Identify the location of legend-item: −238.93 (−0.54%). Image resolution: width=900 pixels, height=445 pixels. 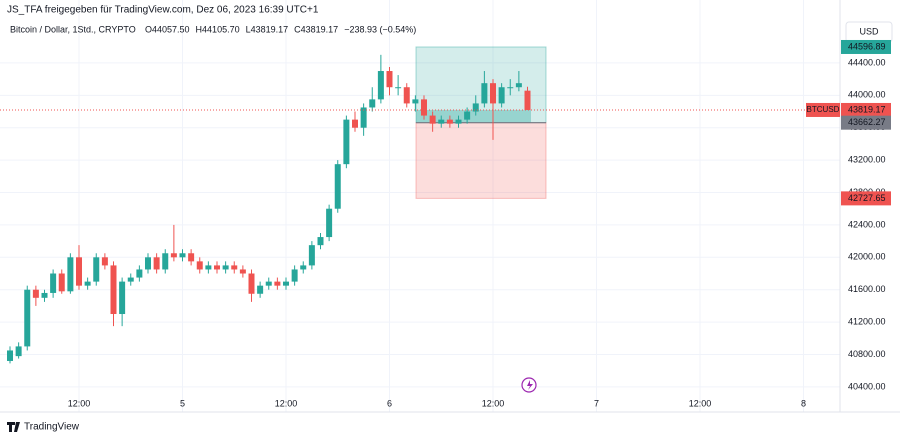
(380, 29).